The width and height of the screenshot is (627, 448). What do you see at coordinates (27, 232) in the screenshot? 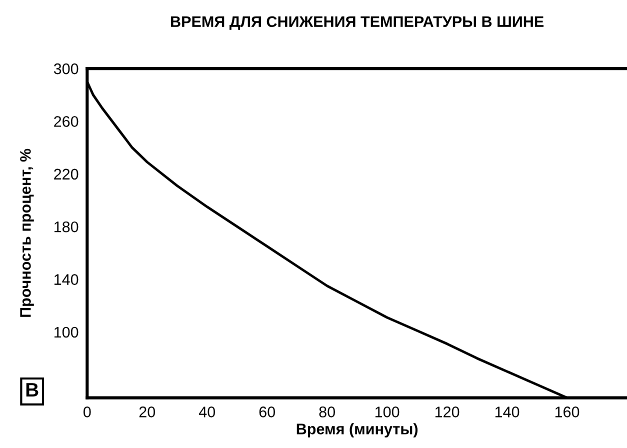
I see `y-axis-title: Прочность процент, %` at bounding box center [27, 232].